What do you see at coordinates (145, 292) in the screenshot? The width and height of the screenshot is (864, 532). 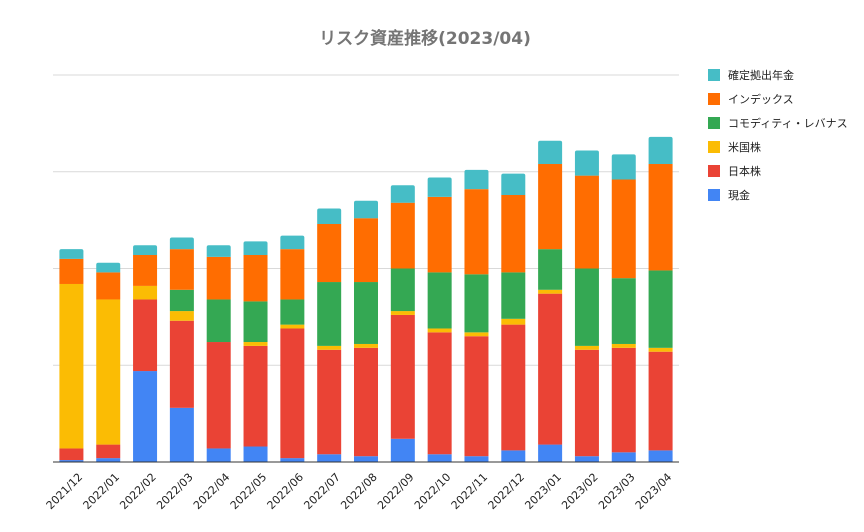 I see `bar-segment-2022/02-2` at bounding box center [145, 292].